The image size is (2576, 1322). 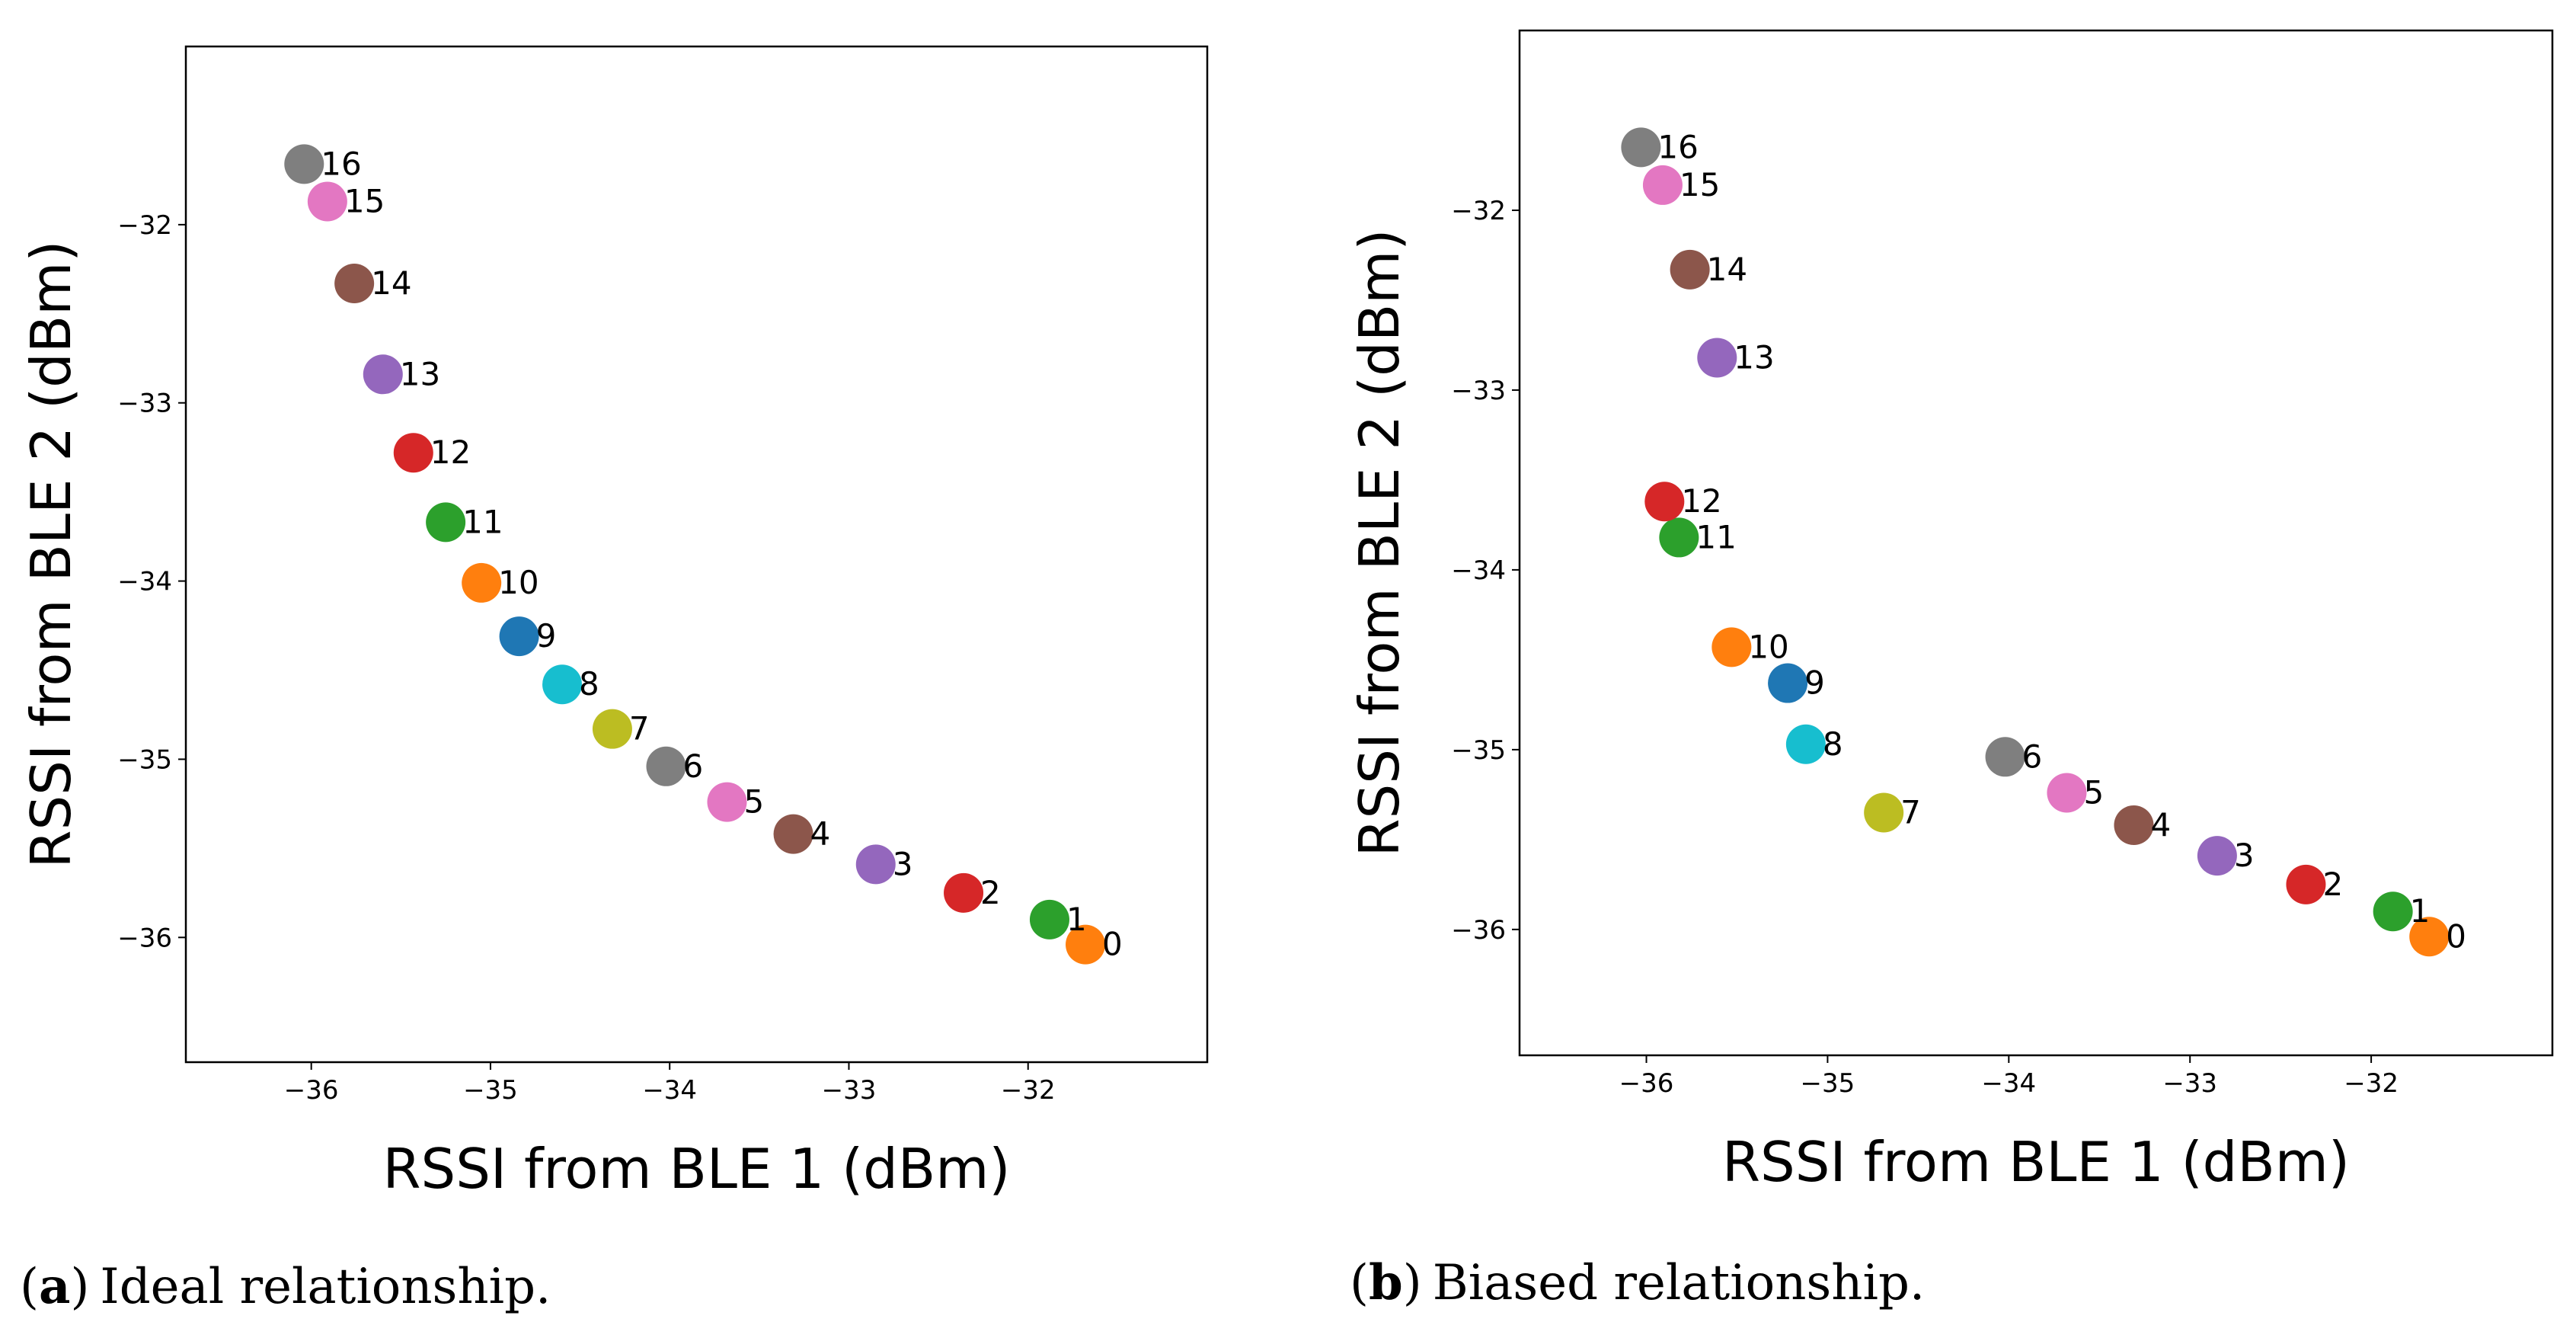 I want to click on figure-caption: (b) Biased relationship., so click(x=1637, y=1282).